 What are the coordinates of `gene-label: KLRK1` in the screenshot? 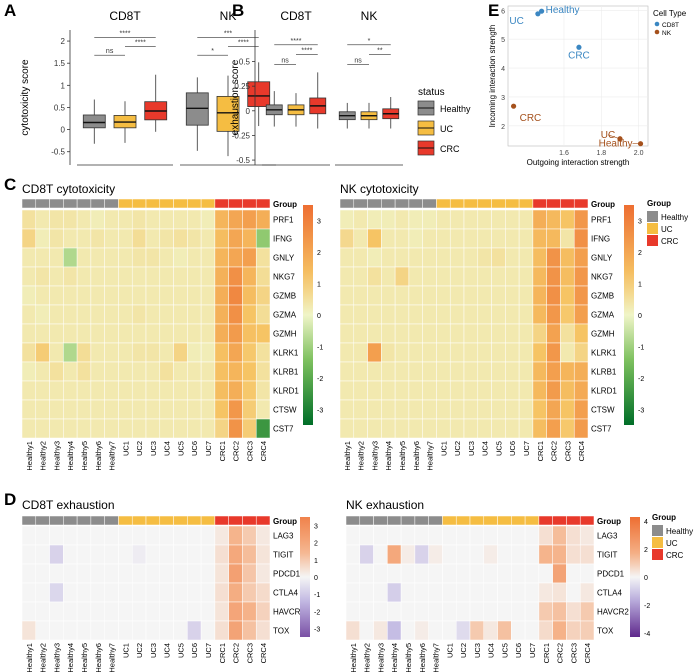 It's located at (286, 353).